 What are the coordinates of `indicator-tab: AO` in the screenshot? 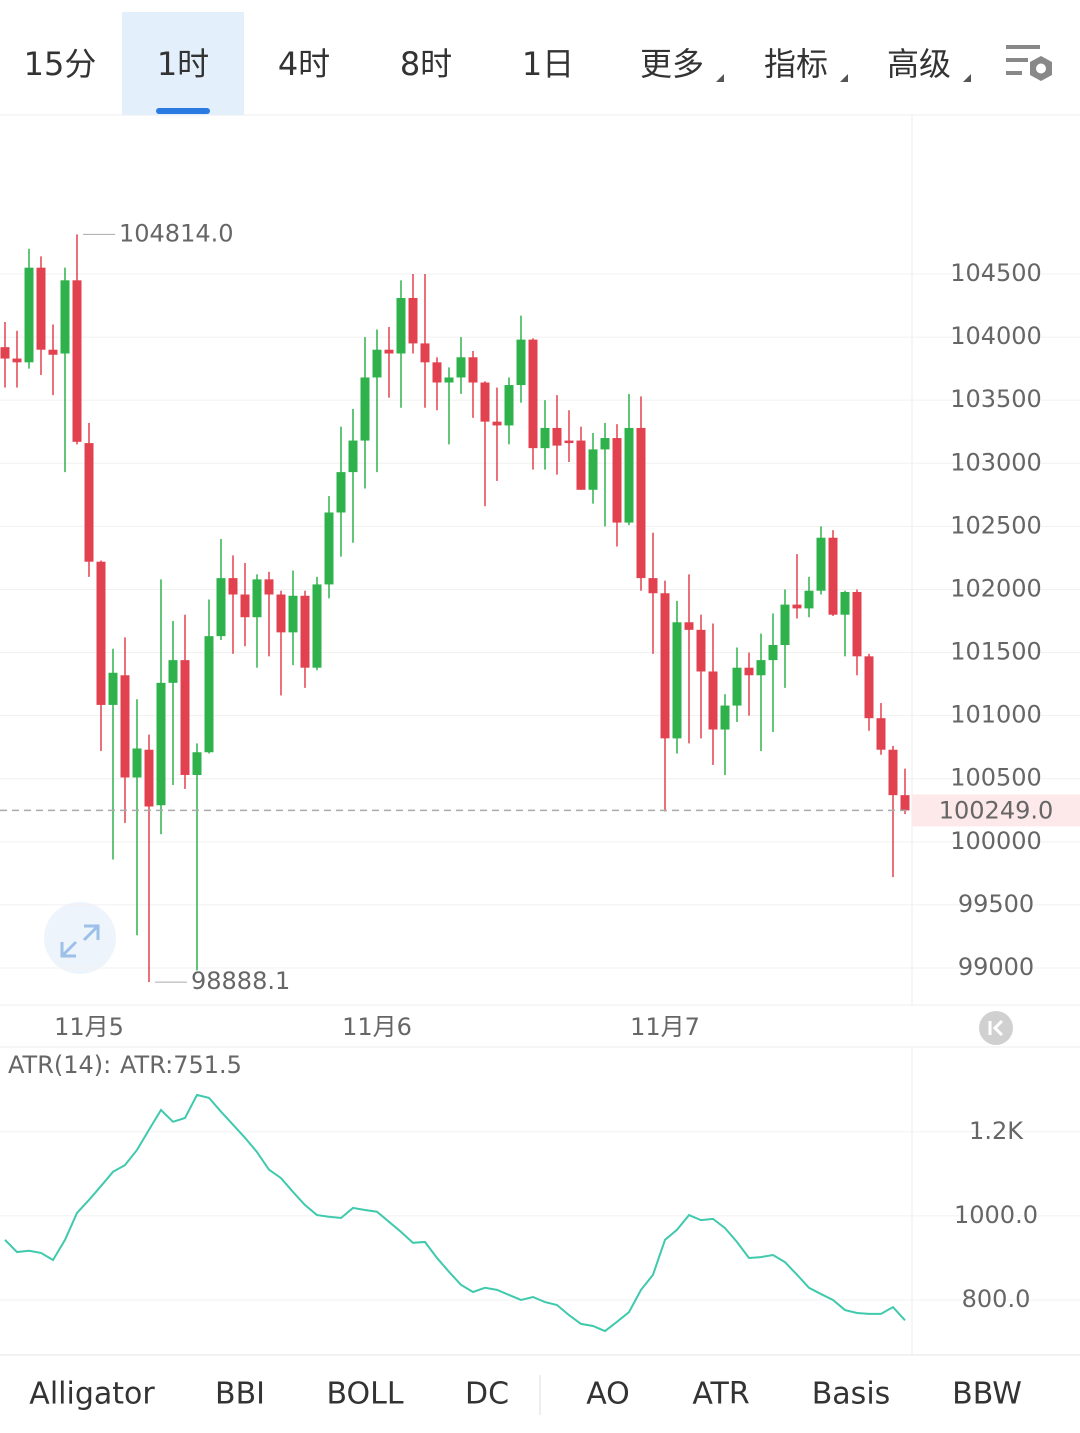 It's located at (608, 1394).